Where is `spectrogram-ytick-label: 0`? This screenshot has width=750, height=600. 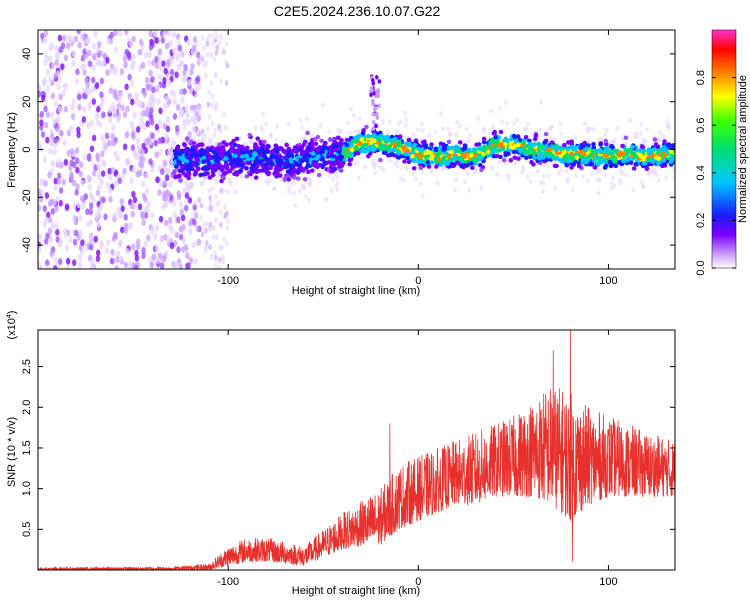
spectrogram-ytick-label: 0 is located at coordinates (27, 149).